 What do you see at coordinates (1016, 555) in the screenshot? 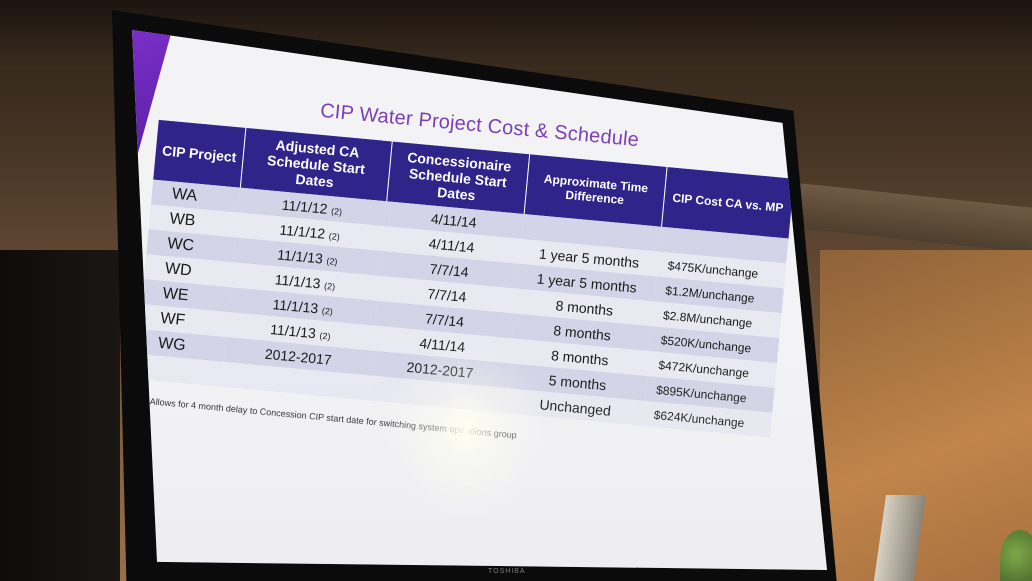
I see `plant` at bounding box center [1016, 555].